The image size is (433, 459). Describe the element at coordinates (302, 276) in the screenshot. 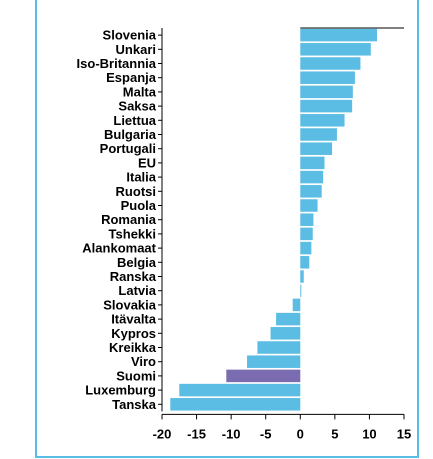

I see `bar-ranska` at that location.